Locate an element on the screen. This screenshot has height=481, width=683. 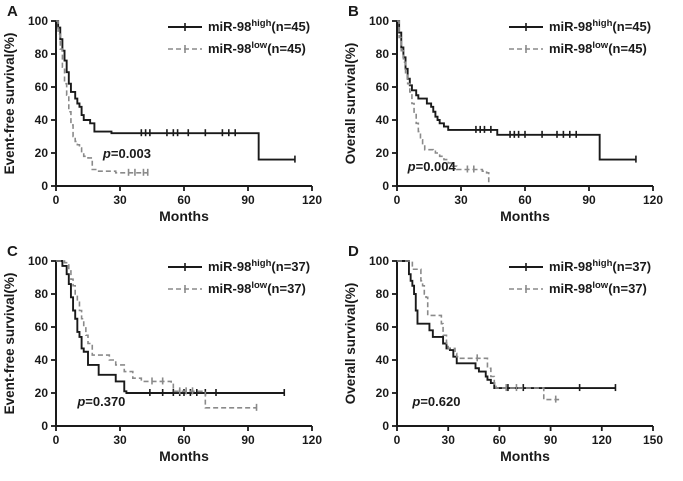
p-value-label: p=0.003 is located at coordinates (126, 153).